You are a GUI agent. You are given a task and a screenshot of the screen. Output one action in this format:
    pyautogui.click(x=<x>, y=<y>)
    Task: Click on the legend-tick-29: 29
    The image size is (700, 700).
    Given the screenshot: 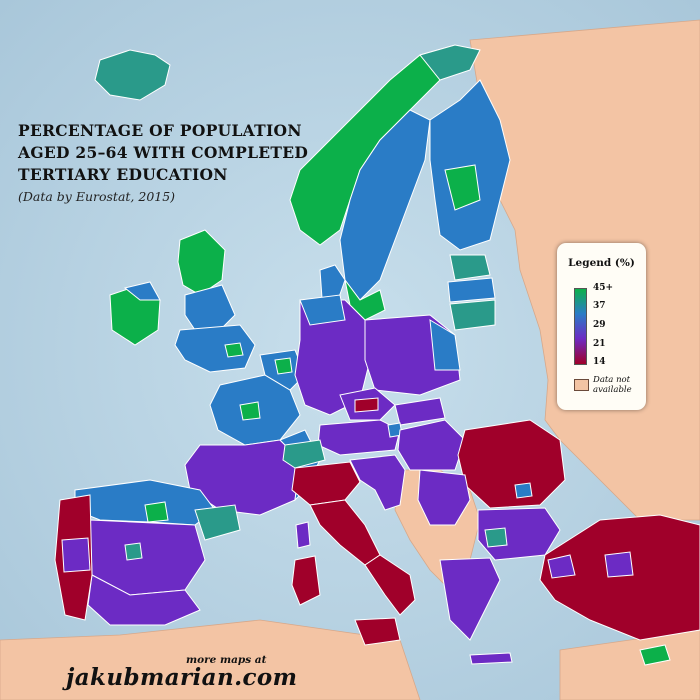 What is the action you would take?
    pyautogui.click(x=599, y=325)
    